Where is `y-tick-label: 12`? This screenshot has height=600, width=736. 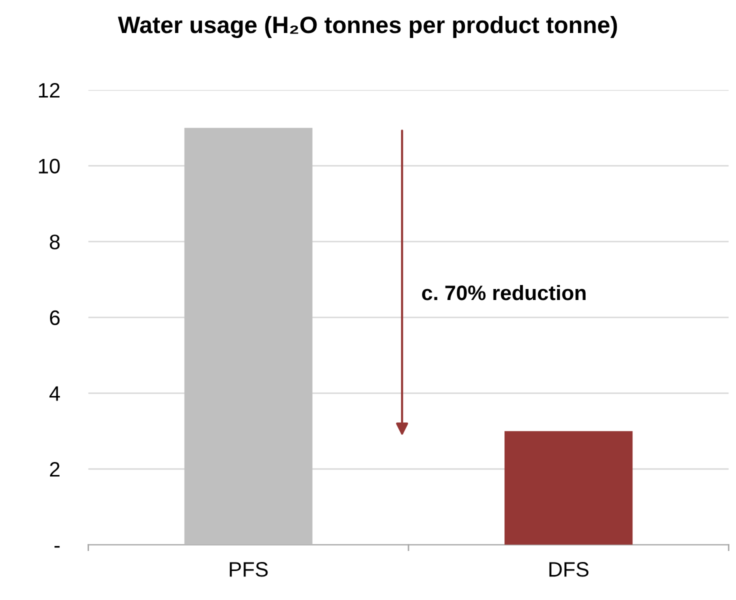 y-tick-label: 12 is located at coordinates (49, 90).